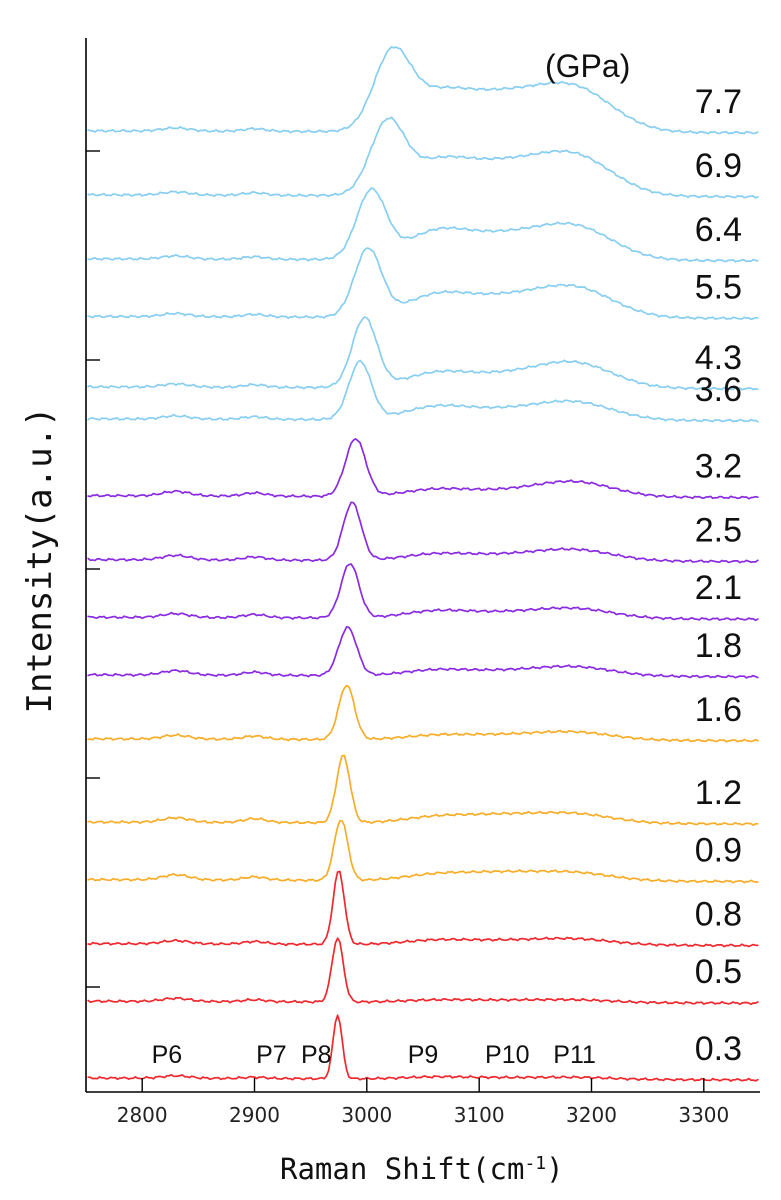  I want to click on y-axis-title: Intensity(a.u.), so click(40, 559).